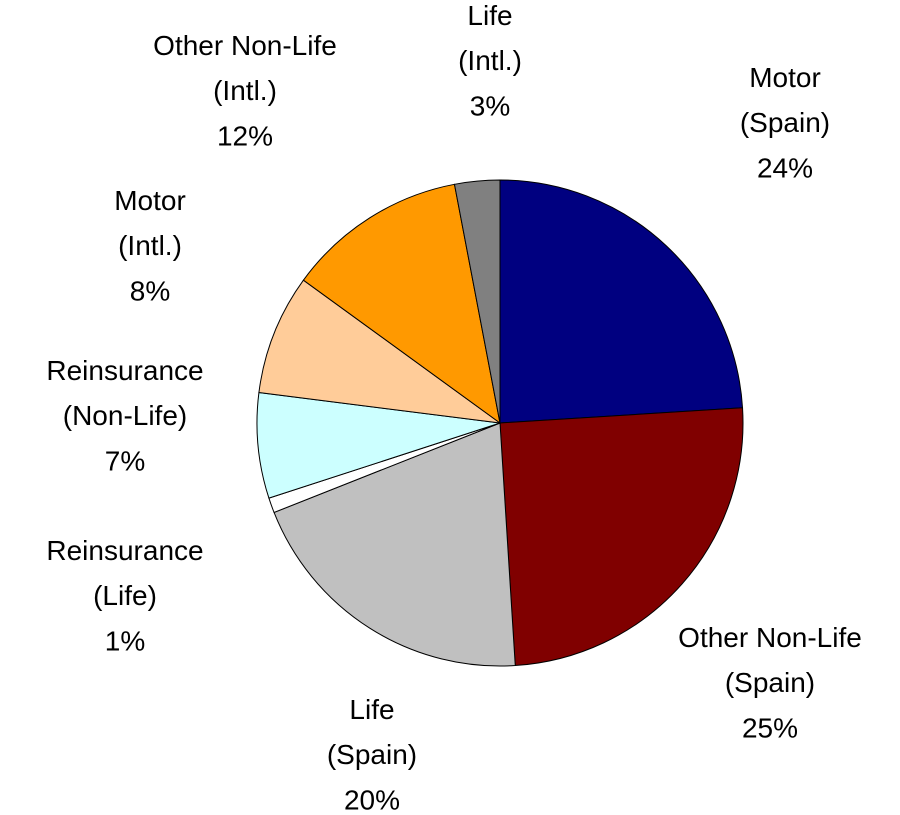  I want to click on slice-value-label: 1%, so click(125, 640).